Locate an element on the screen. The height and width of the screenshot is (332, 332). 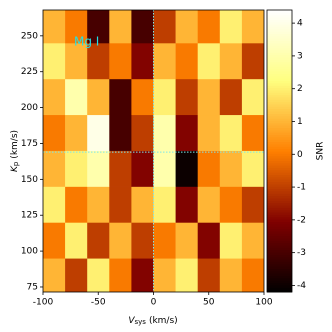
y-label-symbol: K is located at coordinates (15, 168).